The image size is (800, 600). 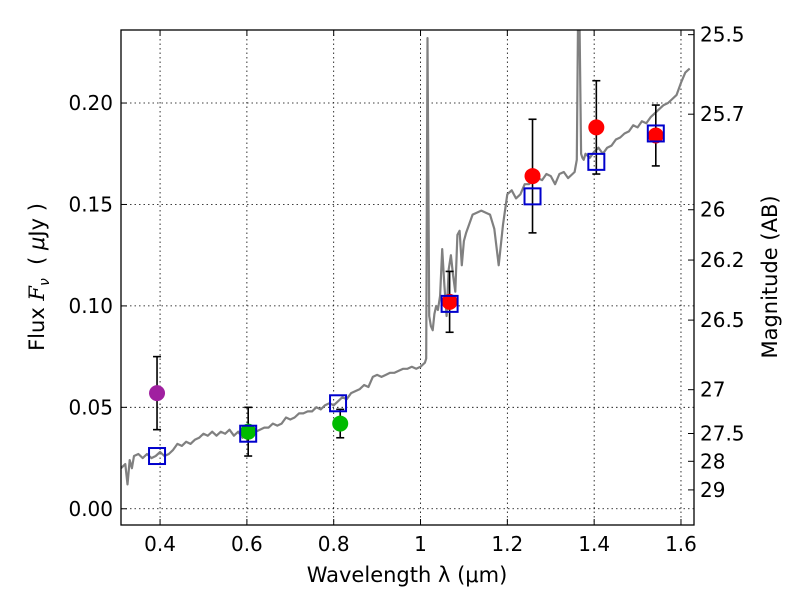 I want to click on right-tick-label: 27.5, so click(x=722, y=434).